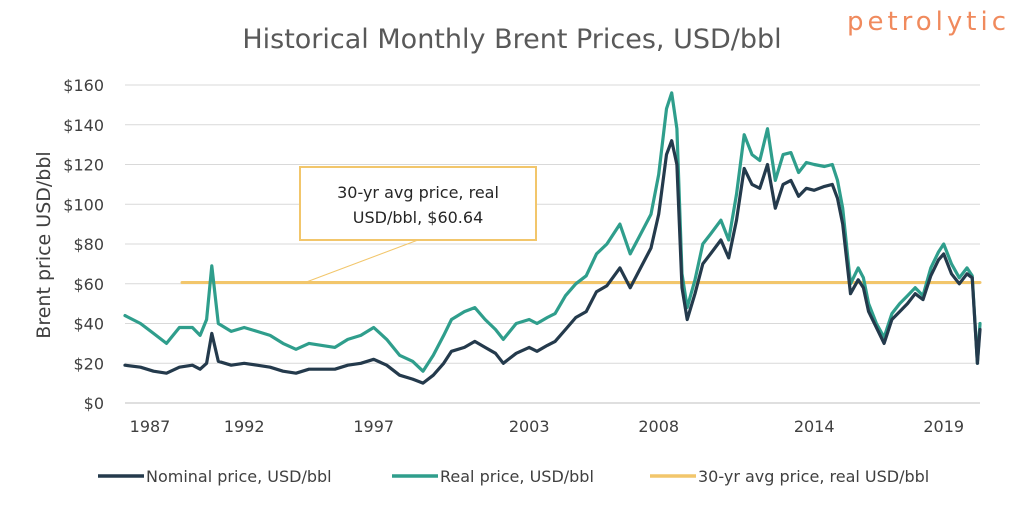  I want to click on brand-logo: petrolytic, so click(928, 22).